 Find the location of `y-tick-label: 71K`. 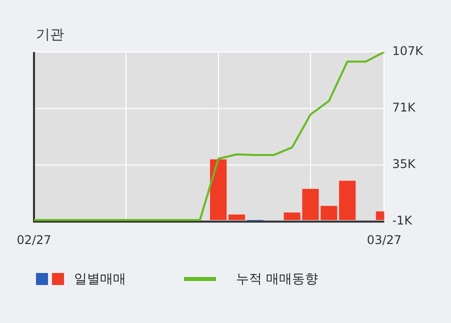

y-tick-label: 71K is located at coordinates (404, 107).